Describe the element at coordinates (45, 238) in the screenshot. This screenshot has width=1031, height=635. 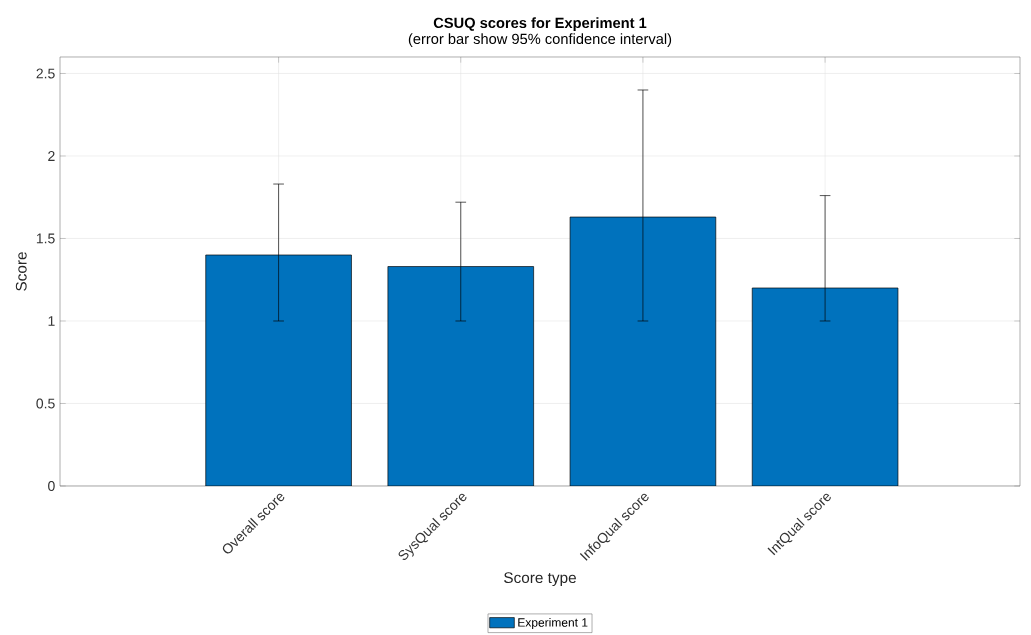
I see `y-tick-label: 1.5` at that location.